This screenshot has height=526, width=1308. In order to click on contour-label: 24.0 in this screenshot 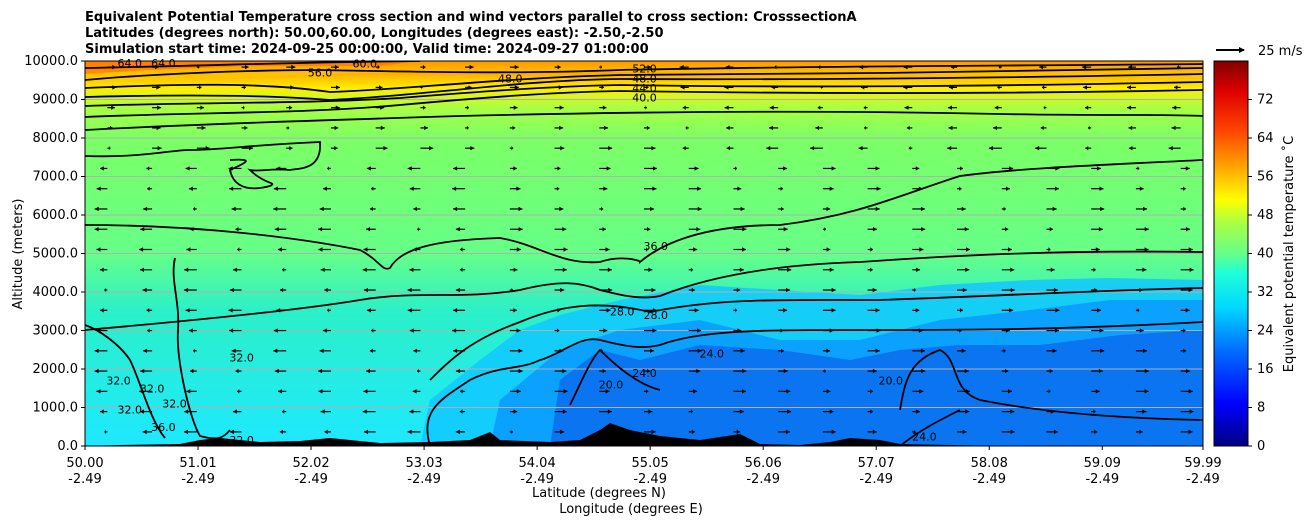, I will do `click(924, 436)`.